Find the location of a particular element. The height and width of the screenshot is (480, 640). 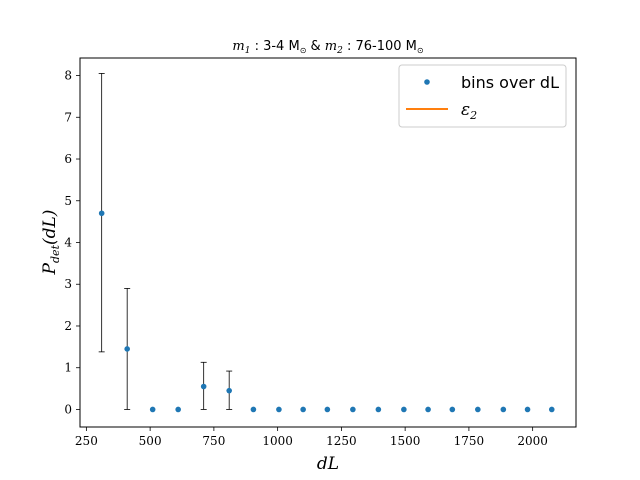

legend: bins over dL ε2 is located at coordinates (482, 96).